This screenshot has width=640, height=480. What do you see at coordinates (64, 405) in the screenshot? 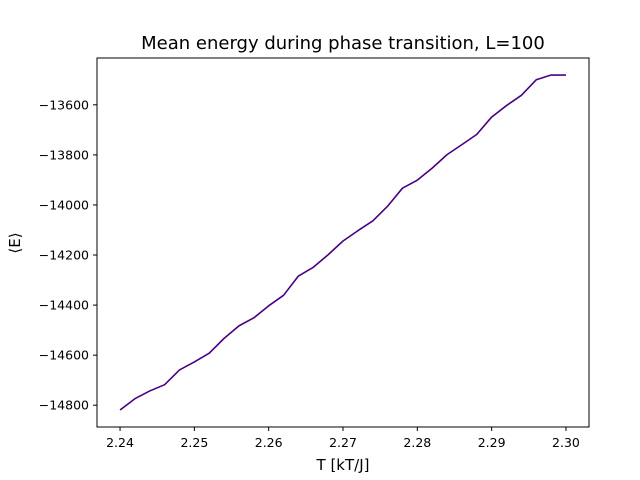
I see `y-tick-label: −14800` at bounding box center [64, 405].